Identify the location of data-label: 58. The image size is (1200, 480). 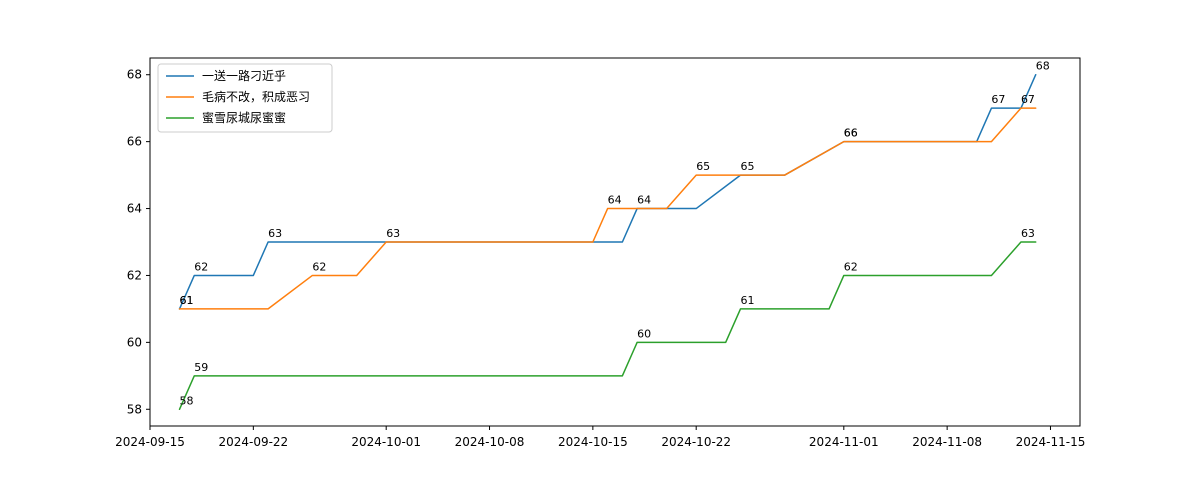
(187, 400).